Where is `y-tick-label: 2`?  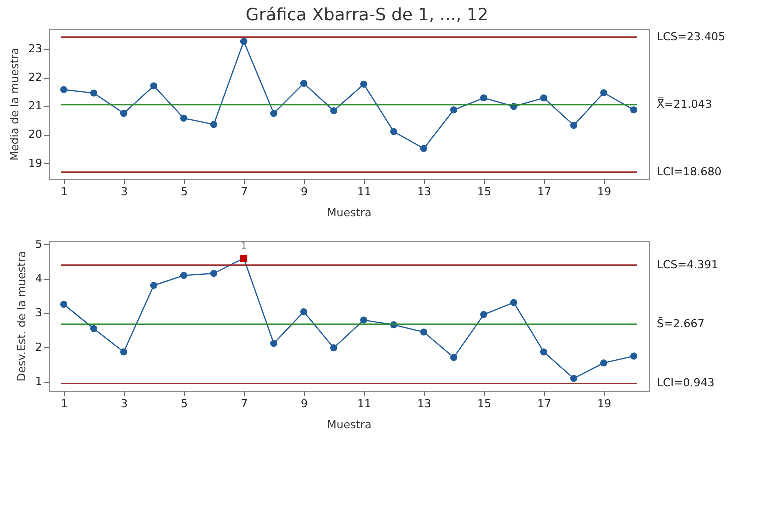
y-tick-label: 2 is located at coordinates (39, 347).